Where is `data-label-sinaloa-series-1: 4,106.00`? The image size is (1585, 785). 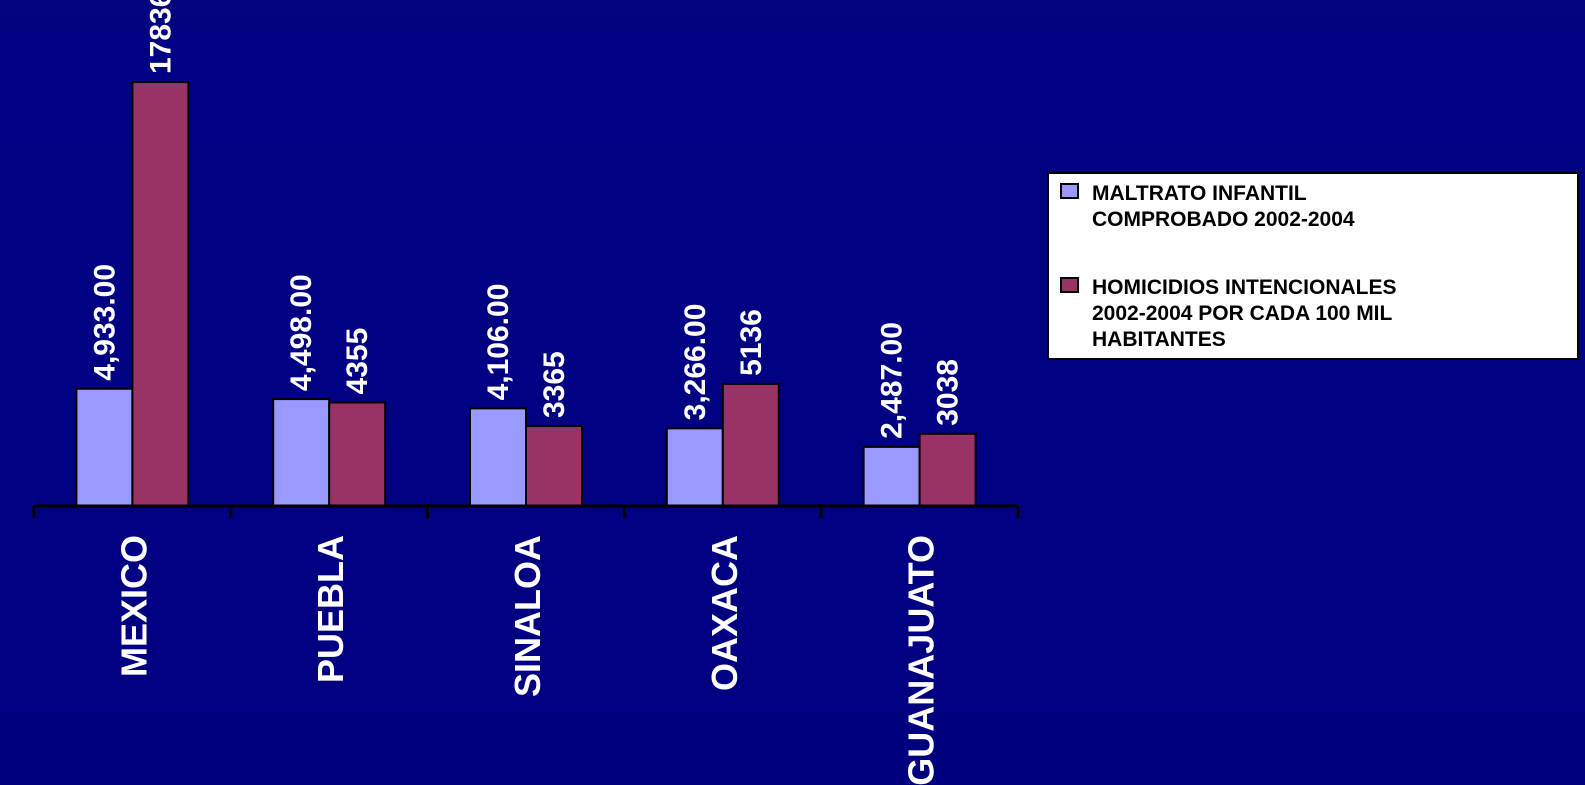 data-label-sinaloa-series-1: 4,106.00 is located at coordinates (498, 342).